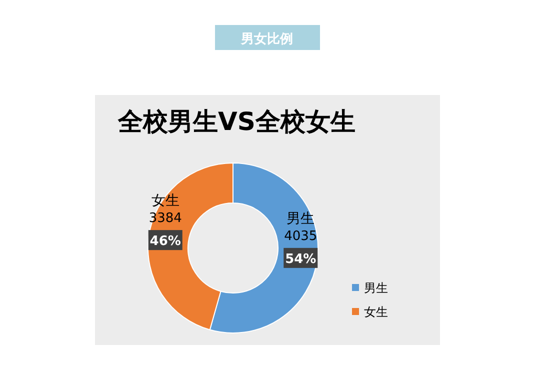  What do you see at coordinates (376, 288) in the screenshot?
I see `legend-label: 男生` at bounding box center [376, 288].